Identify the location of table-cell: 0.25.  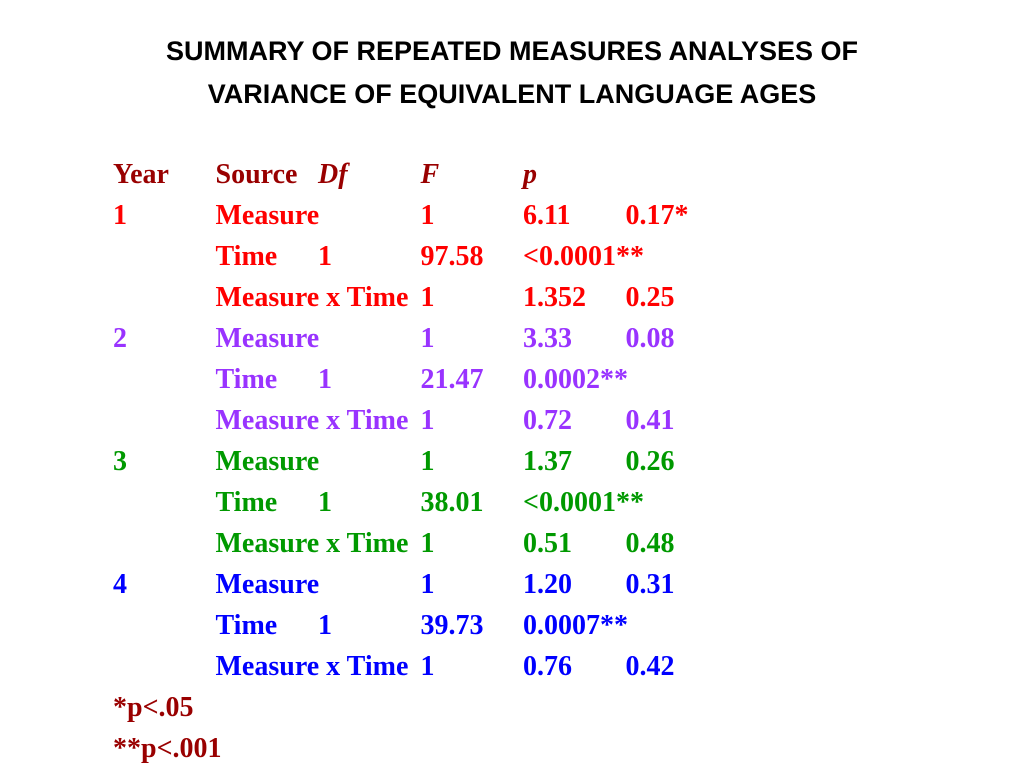
(650, 297).